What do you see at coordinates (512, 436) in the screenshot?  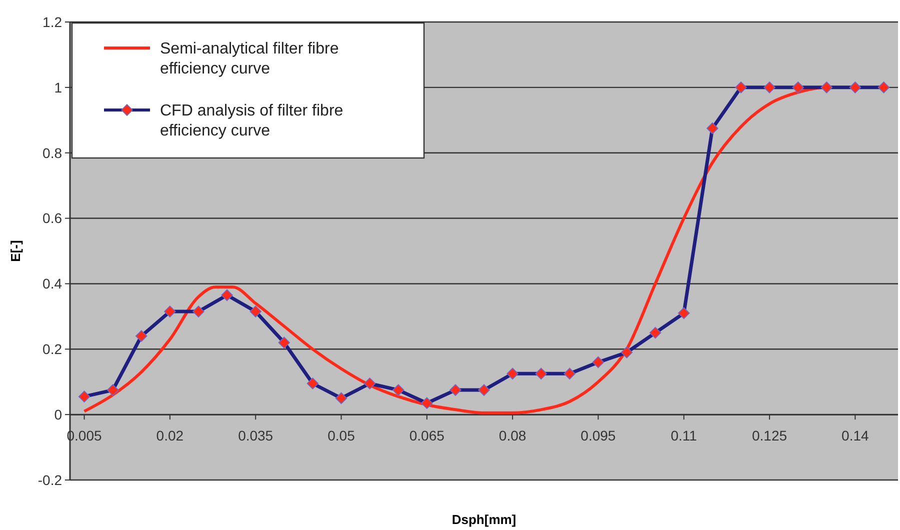 I see `x-tick-label: 0.08` at bounding box center [512, 436].